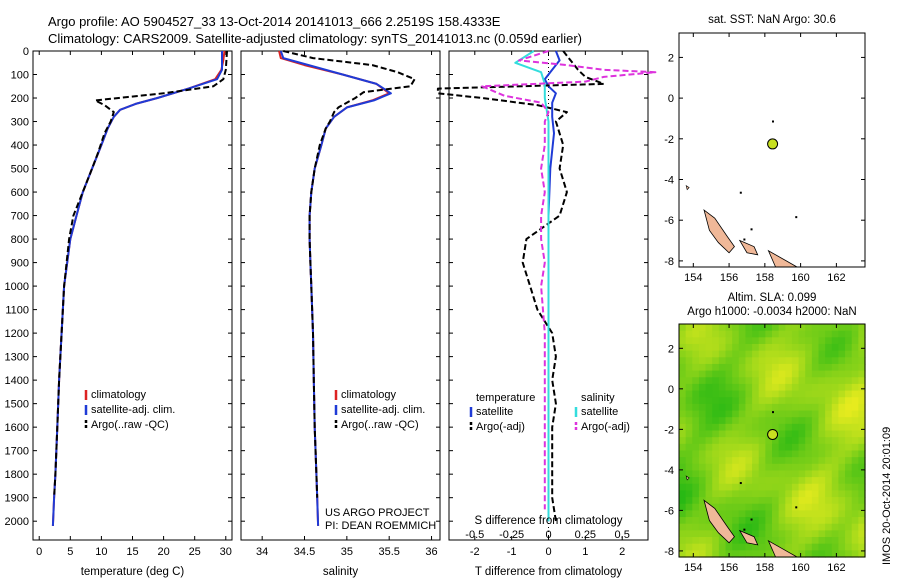  Describe the element at coordinates (729, 278) in the screenshot. I see `x-tick-label: 156` at that location.